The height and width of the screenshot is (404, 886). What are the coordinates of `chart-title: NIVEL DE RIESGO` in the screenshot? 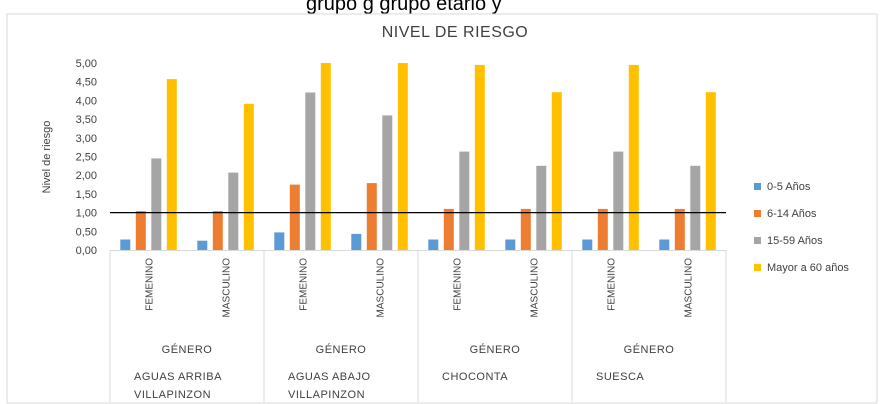 It's located at (455, 32).